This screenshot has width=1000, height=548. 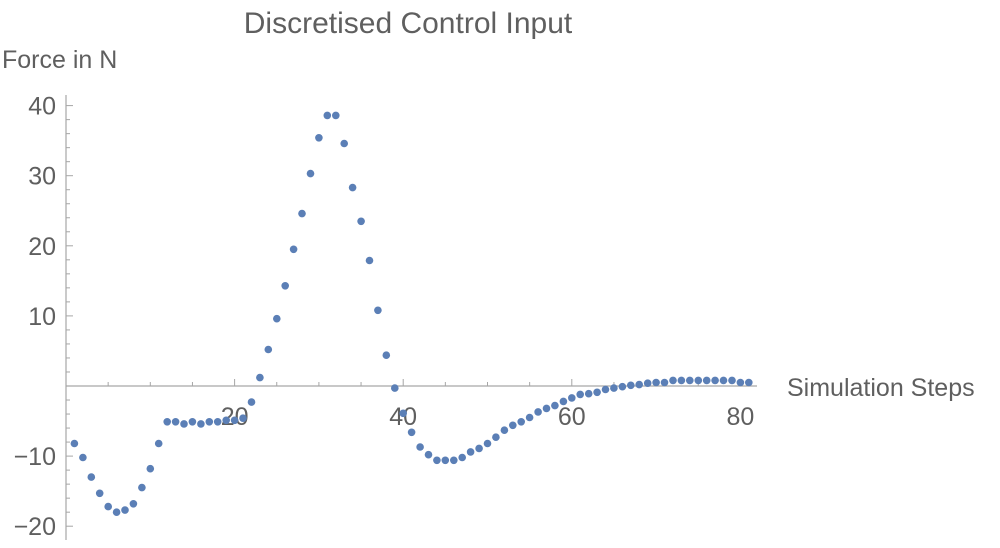 What do you see at coordinates (42, 177) in the screenshot?
I see `y-tick-label: 30` at bounding box center [42, 177].